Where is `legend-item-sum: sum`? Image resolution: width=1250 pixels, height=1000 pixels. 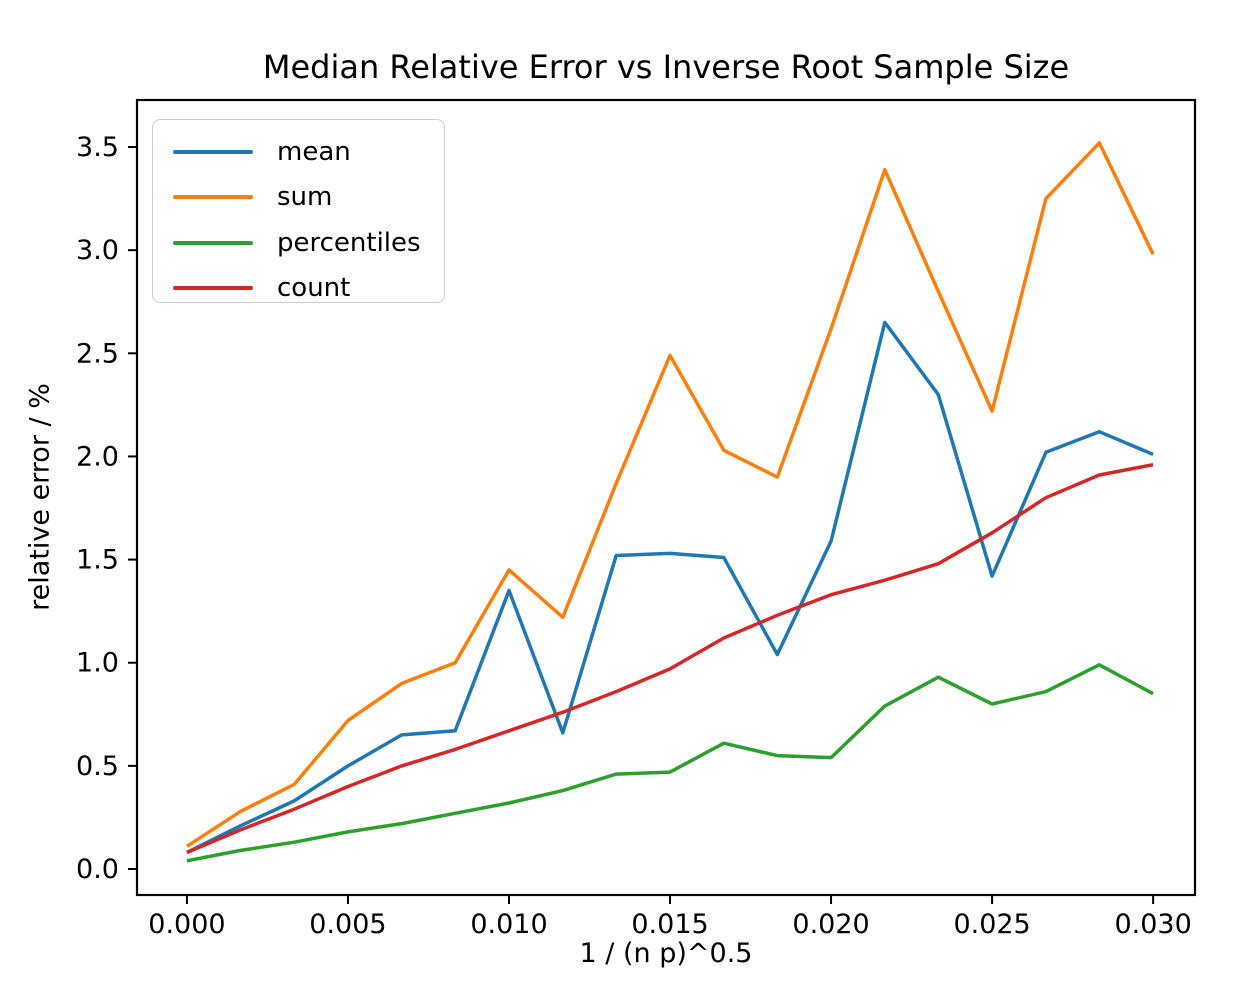 legend-item-sum: sum is located at coordinates (301, 198).